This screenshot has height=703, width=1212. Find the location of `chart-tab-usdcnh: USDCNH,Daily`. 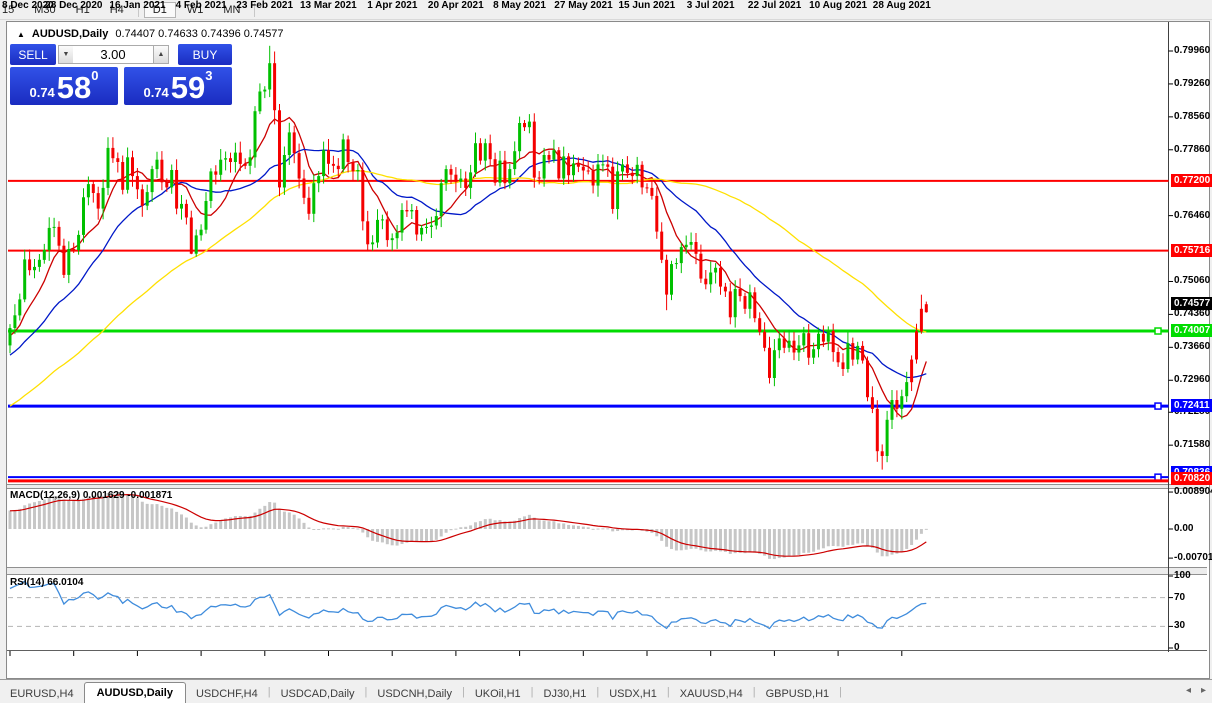

chart-tab-usdcnh: USDCNH,Daily is located at coordinates (414, 694).